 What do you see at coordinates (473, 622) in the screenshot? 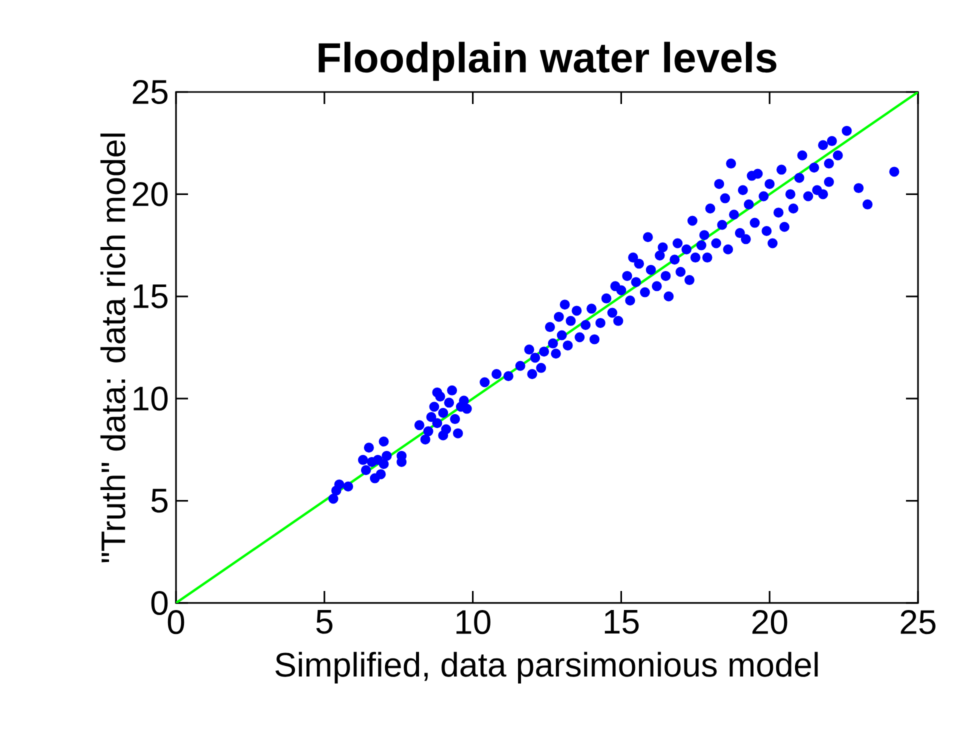
I see `x-tick-label: 10` at bounding box center [473, 622].